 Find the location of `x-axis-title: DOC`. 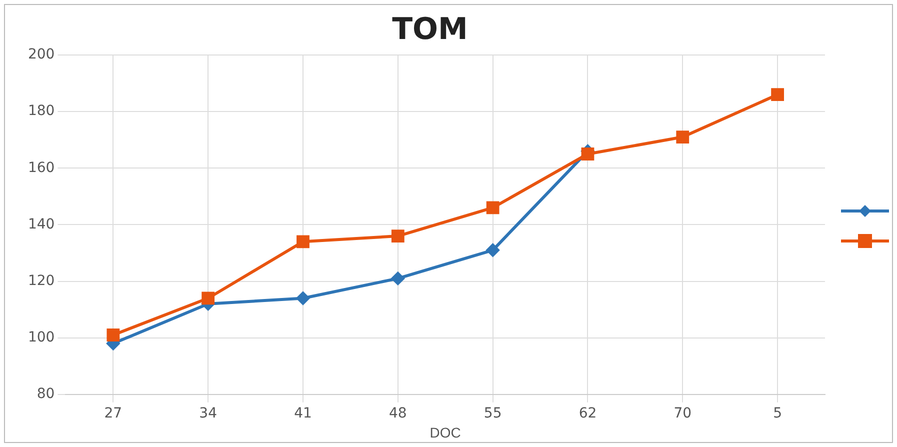

x-axis-title: DOC is located at coordinates (445, 432).